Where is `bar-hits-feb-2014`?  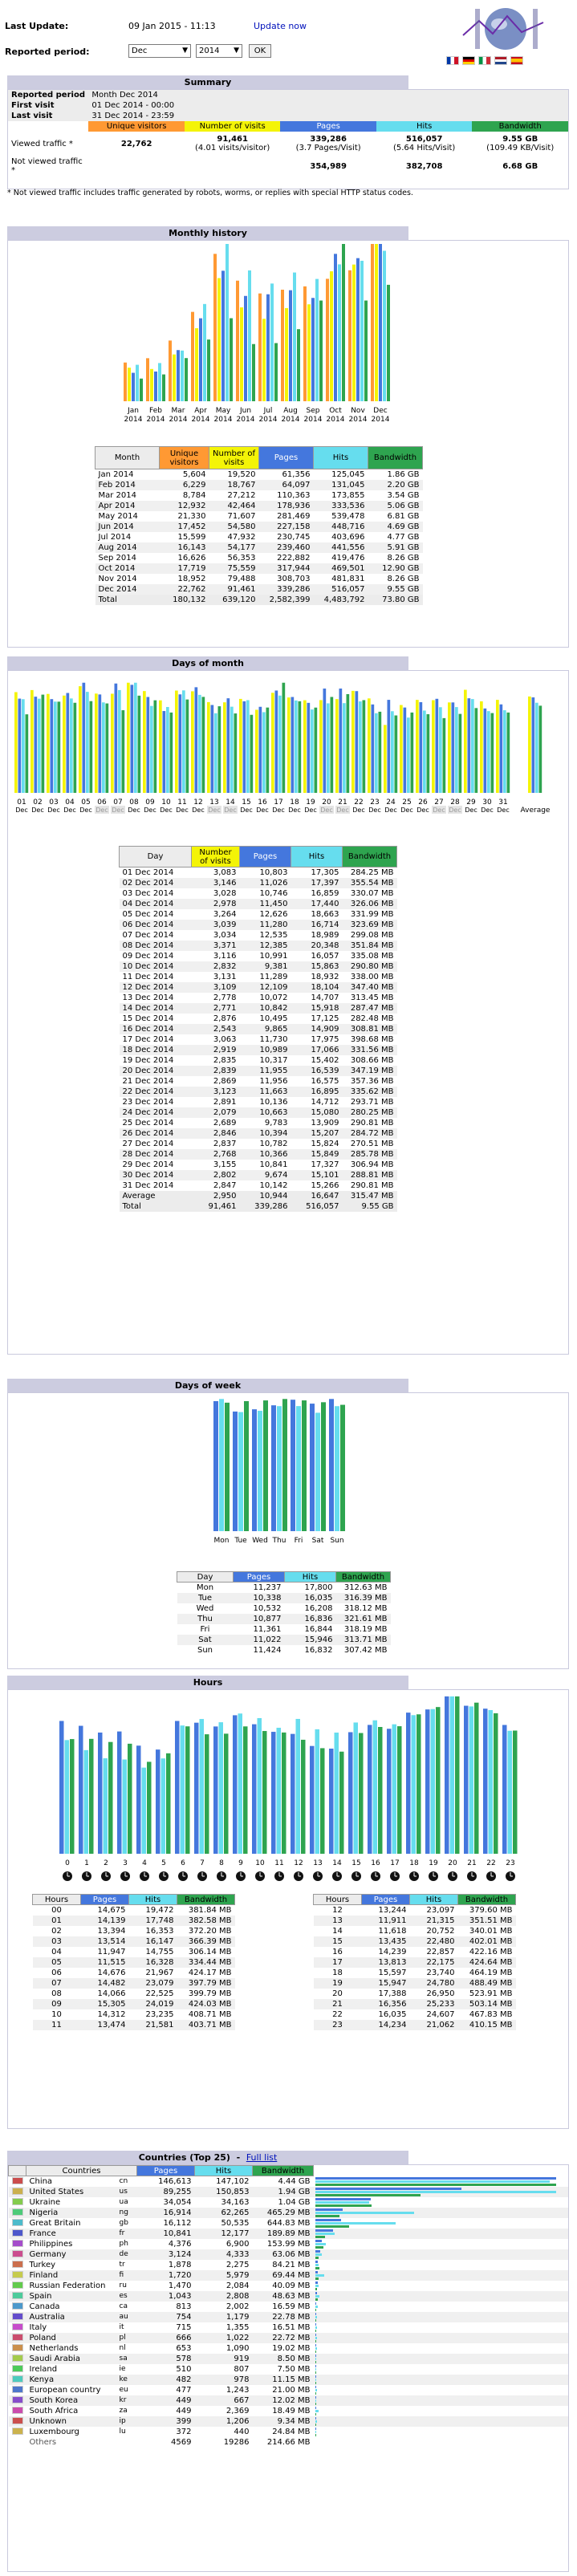 bar-hits-feb-2014 is located at coordinates (159, 382).